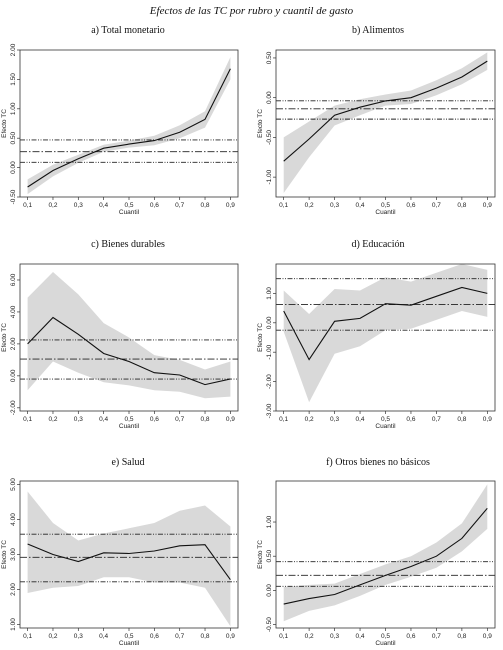 This screenshot has width=503, height=650. Describe the element at coordinates (13, 79) in the screenshot. I see `y-tick-label: 1.50` at that location.